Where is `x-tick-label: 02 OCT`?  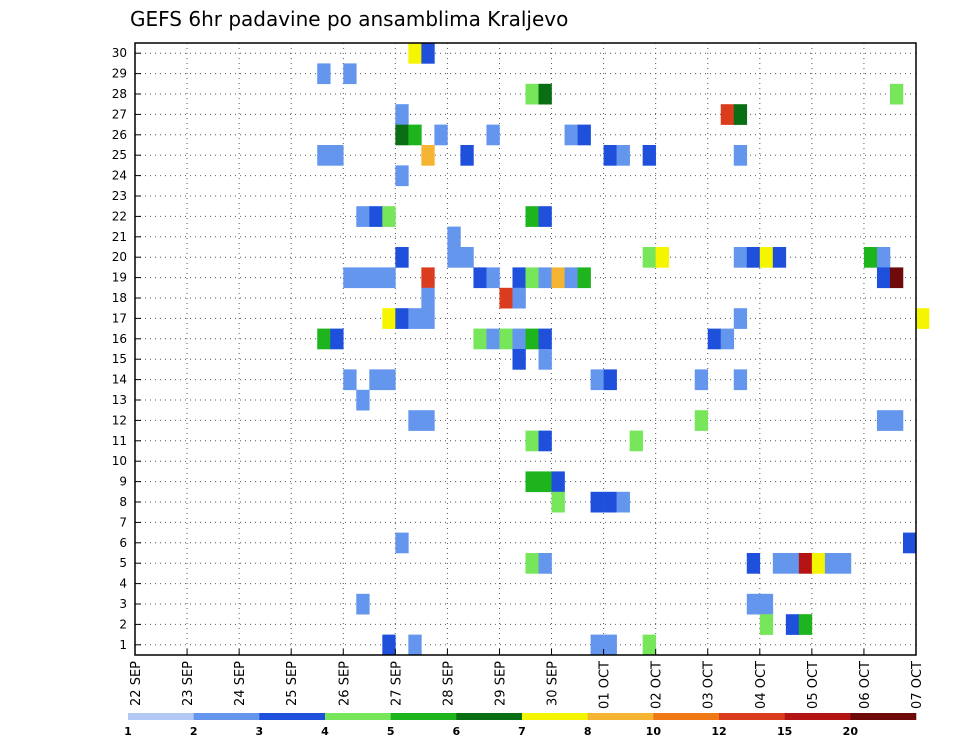 x-tick-label: 02 OCT is located at coordinates (657, 685).